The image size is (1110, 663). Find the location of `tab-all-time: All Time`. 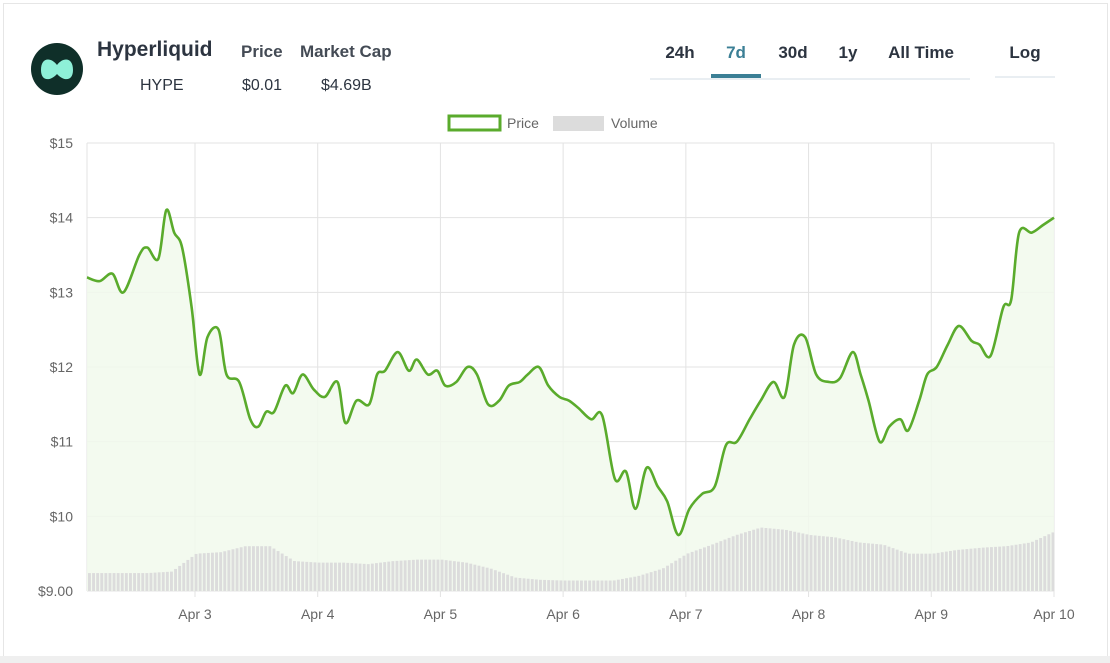

tab-all-time: All Time is located at coordinates (921, 52).